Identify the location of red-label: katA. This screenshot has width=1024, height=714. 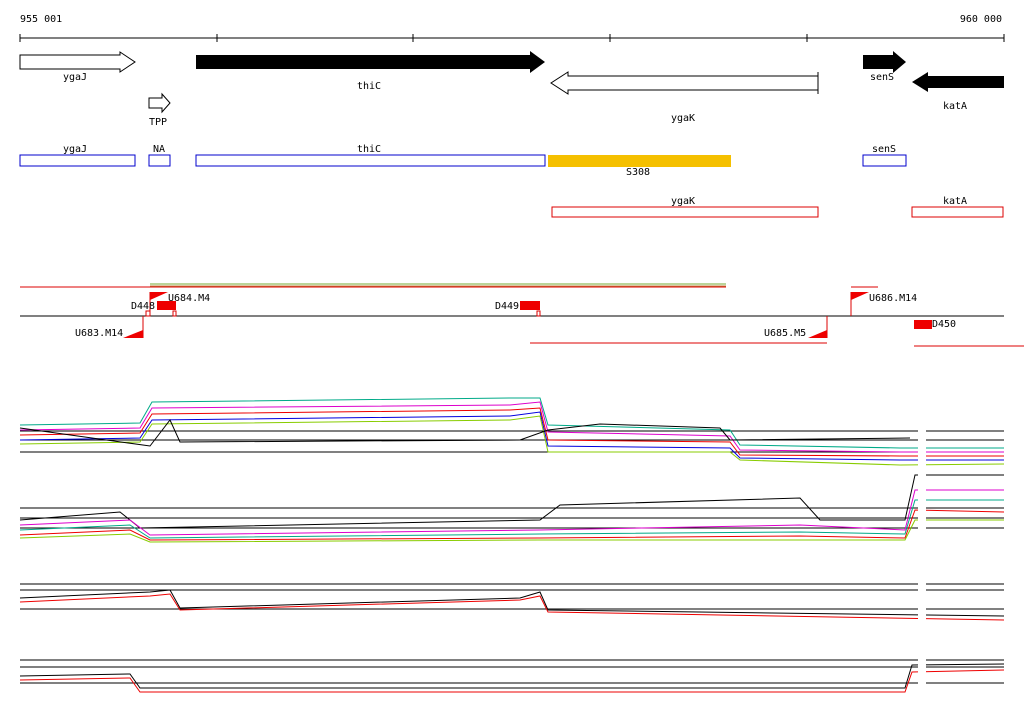
(955, 201).